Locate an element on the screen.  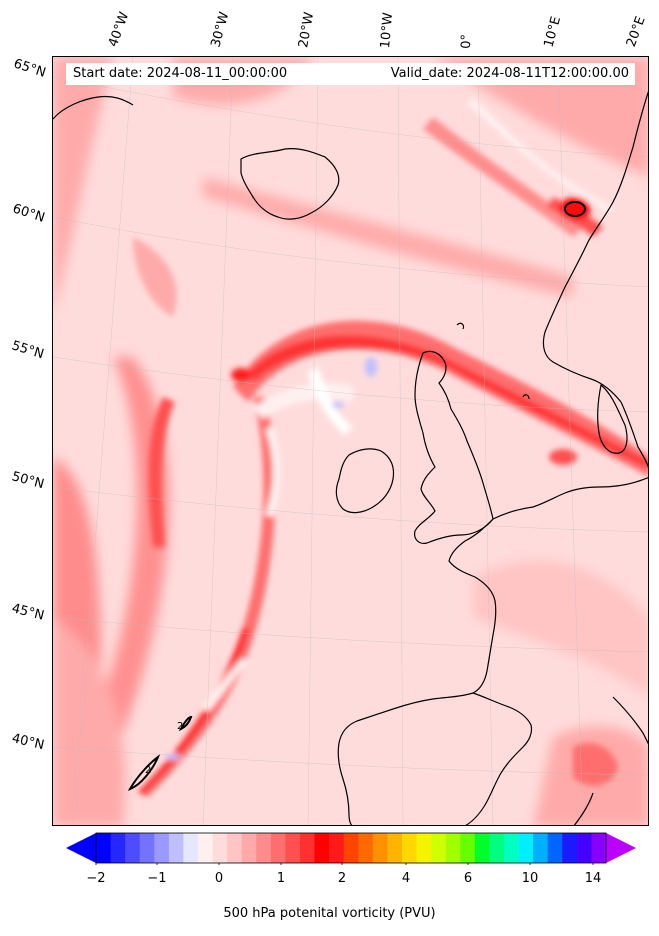
coast-sweden is located at coordinates (634, 435).